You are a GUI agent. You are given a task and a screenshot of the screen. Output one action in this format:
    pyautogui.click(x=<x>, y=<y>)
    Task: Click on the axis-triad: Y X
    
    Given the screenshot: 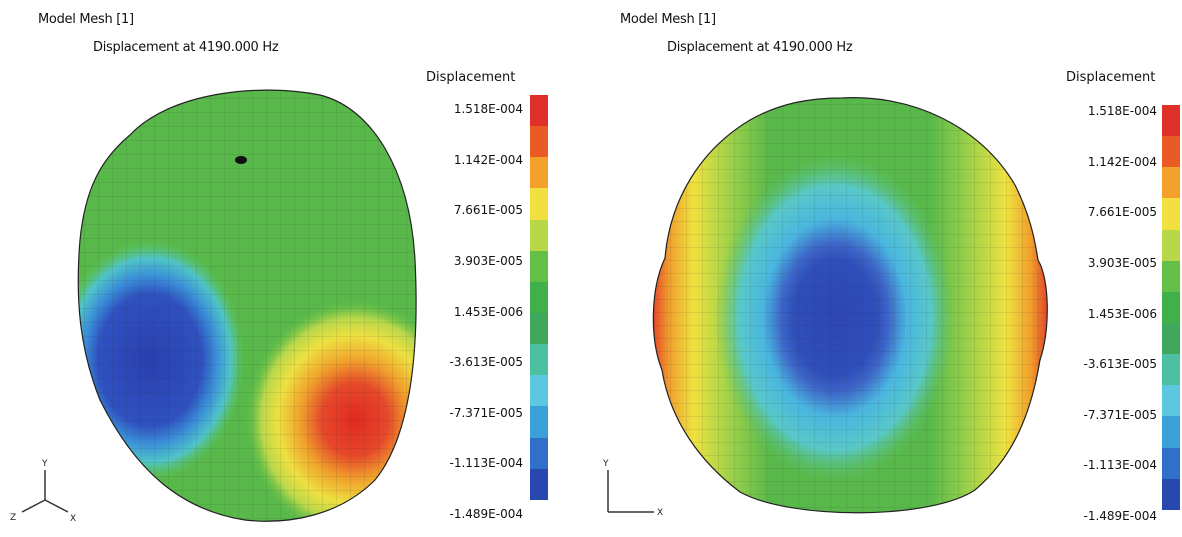 What is the action you would take?
    pyautogui.click(x=632, y=488)
    